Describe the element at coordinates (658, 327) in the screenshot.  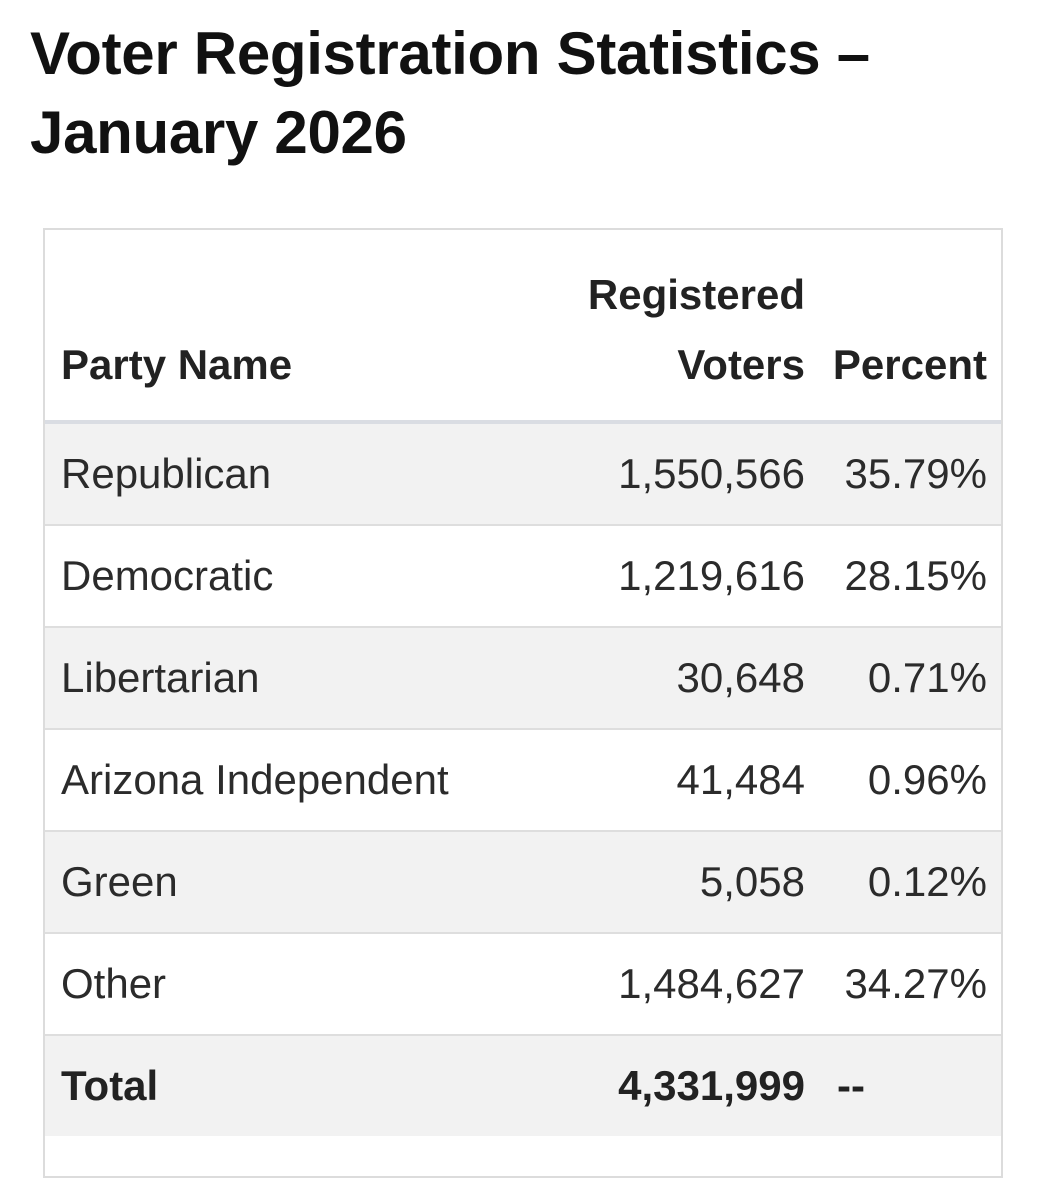
I see `column-header-voters: Registered Voters` at that location.